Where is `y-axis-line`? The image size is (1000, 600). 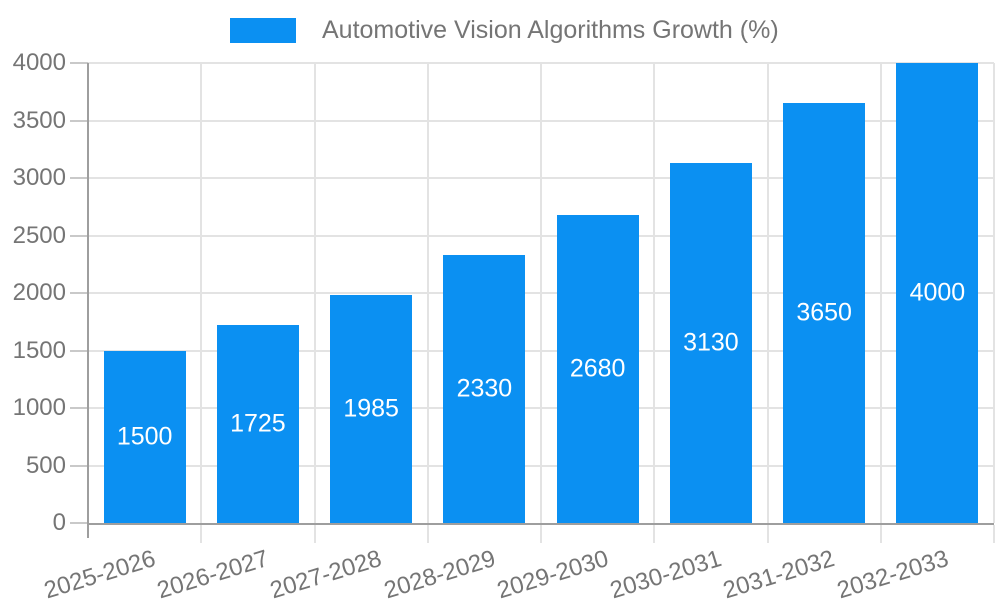
y-axis-line is located at coordinates (88, 300).